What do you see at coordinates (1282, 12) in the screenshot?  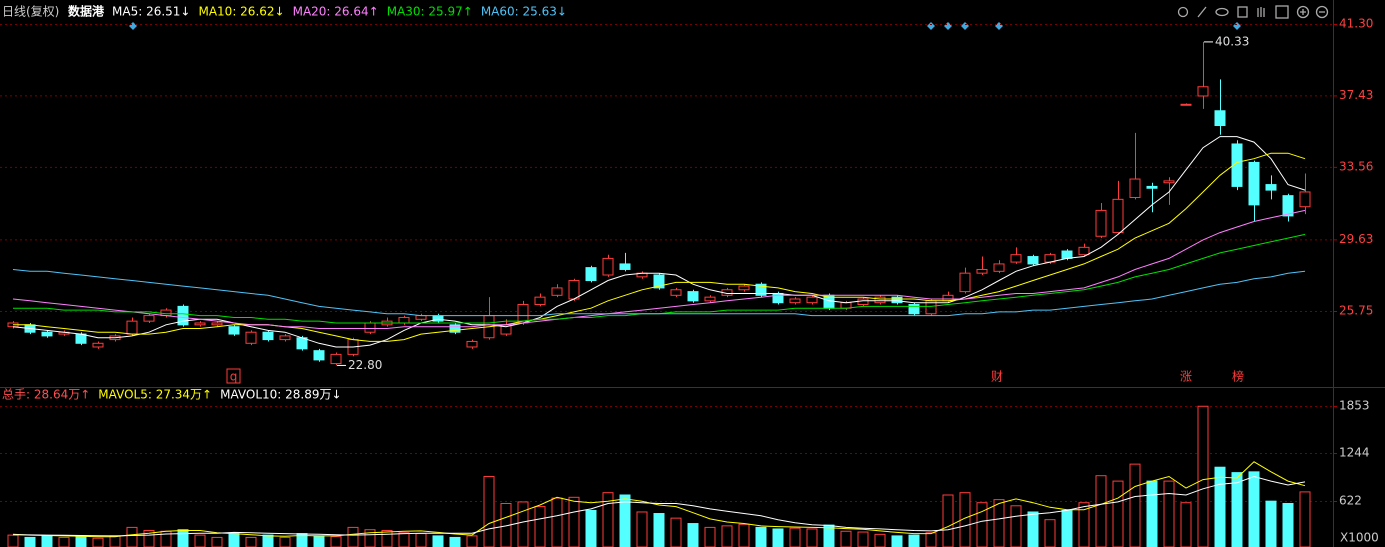 I see `select-icon` at bounding box center [1282, 12].